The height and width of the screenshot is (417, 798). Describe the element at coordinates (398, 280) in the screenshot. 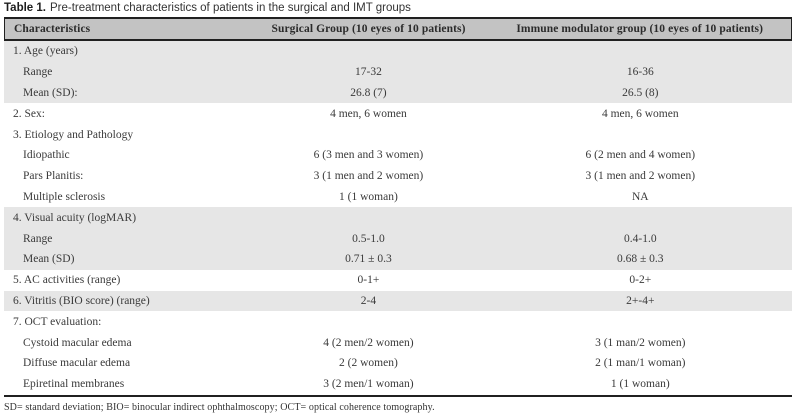

I see `table-row: 5. AC activities (range) 0-1+ 0-2+` at that location.